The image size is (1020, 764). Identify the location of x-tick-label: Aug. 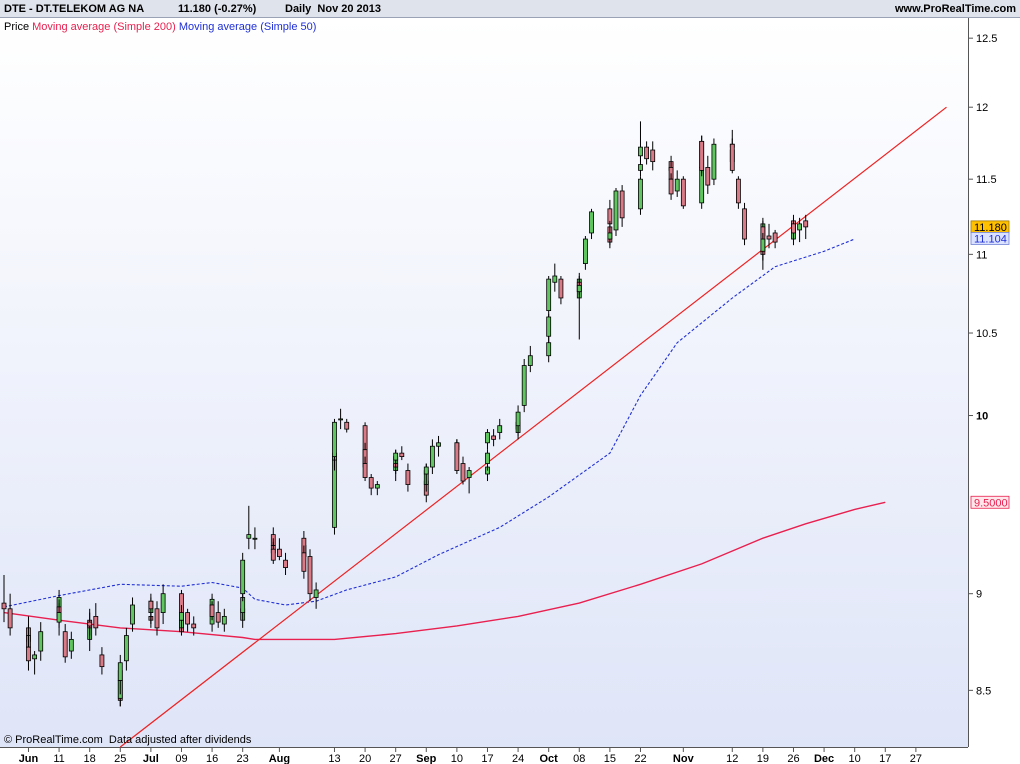
(279, 758).